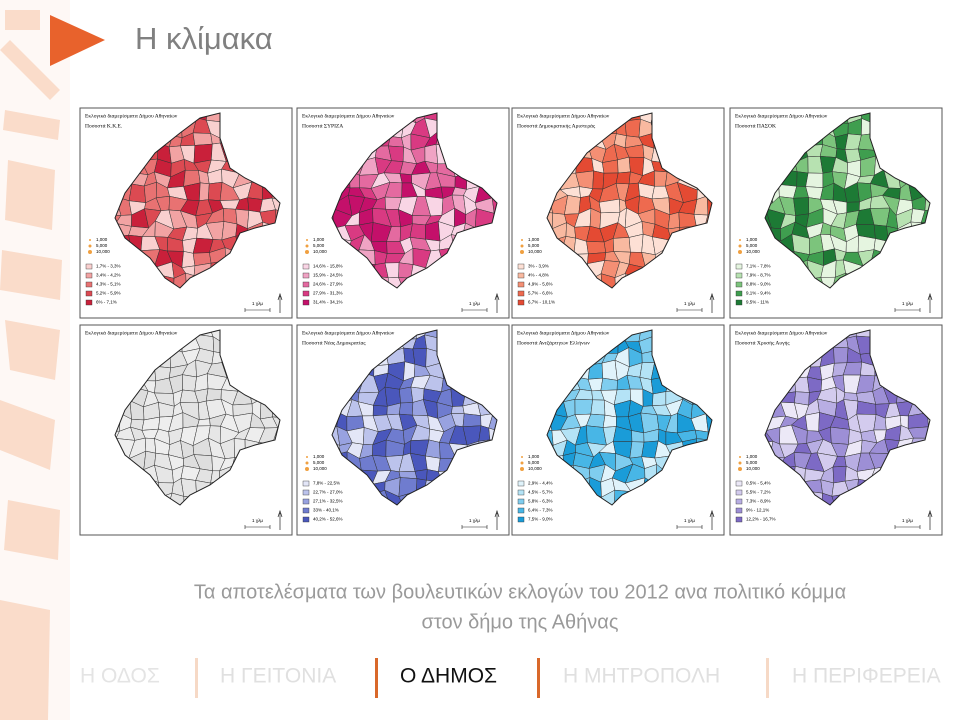  What do you see at coordinates (328, 492) in the screenshot?
I see `legend-label: 22,7% - 27,0%` at bounding box center [328, 492].